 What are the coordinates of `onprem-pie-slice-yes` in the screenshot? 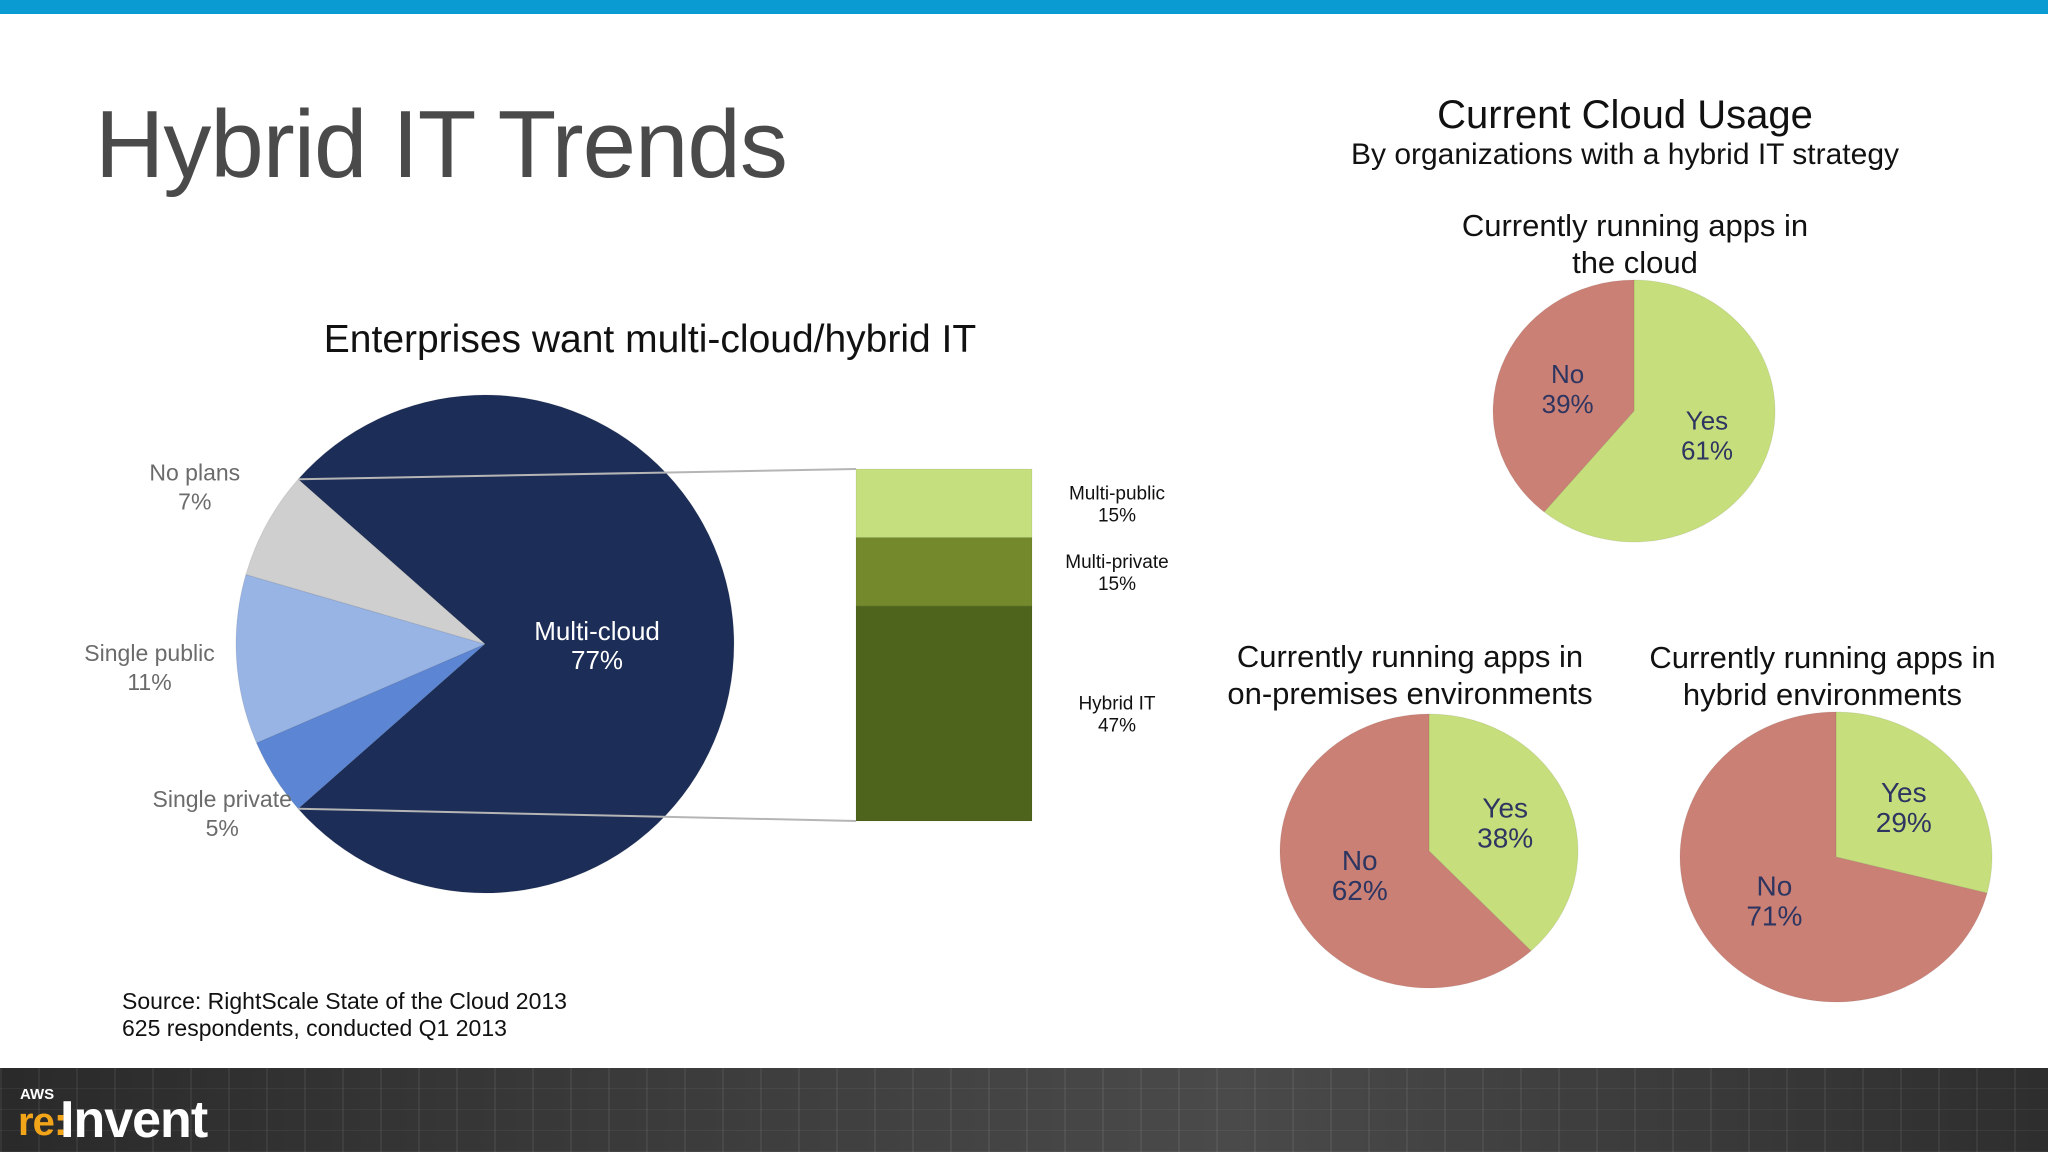 It's located at (1503, 832).